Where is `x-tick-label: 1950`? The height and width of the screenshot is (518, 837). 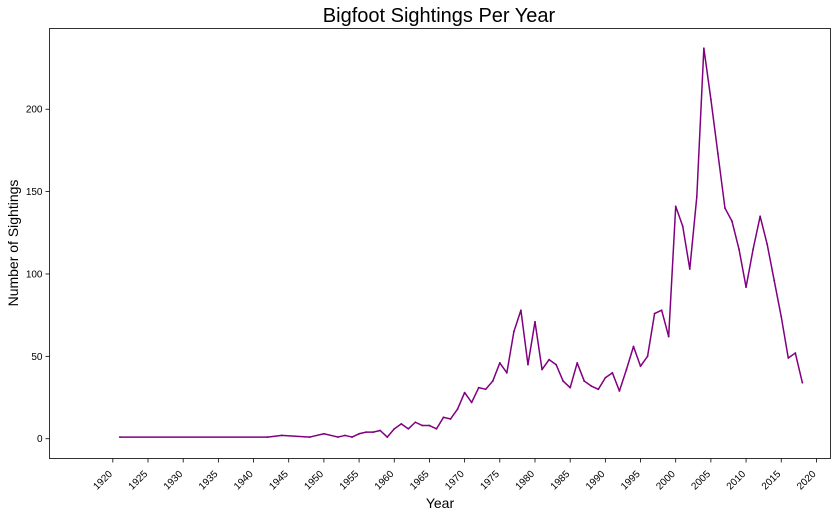
x-tick-label: 1950 is located at coordinates (315, 481).